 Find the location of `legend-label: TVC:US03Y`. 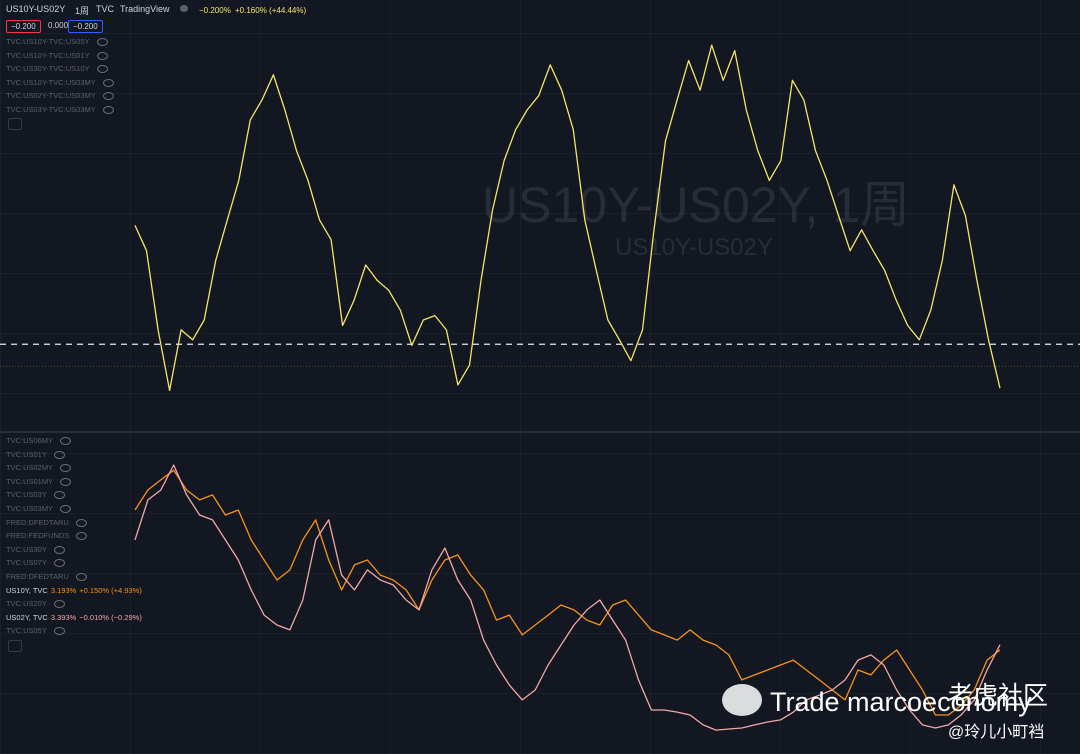

legend-label: TVC:US03Y is located at coordinates (26, 495).